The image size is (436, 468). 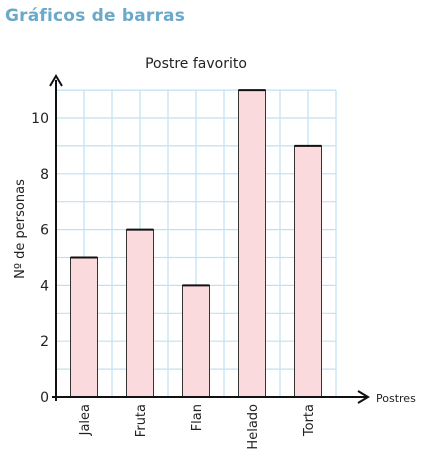 What do you see at coordinates (396, 398) in the screenshot?
I see `x-axis-label: Postres` at bounding box center [396, 398].